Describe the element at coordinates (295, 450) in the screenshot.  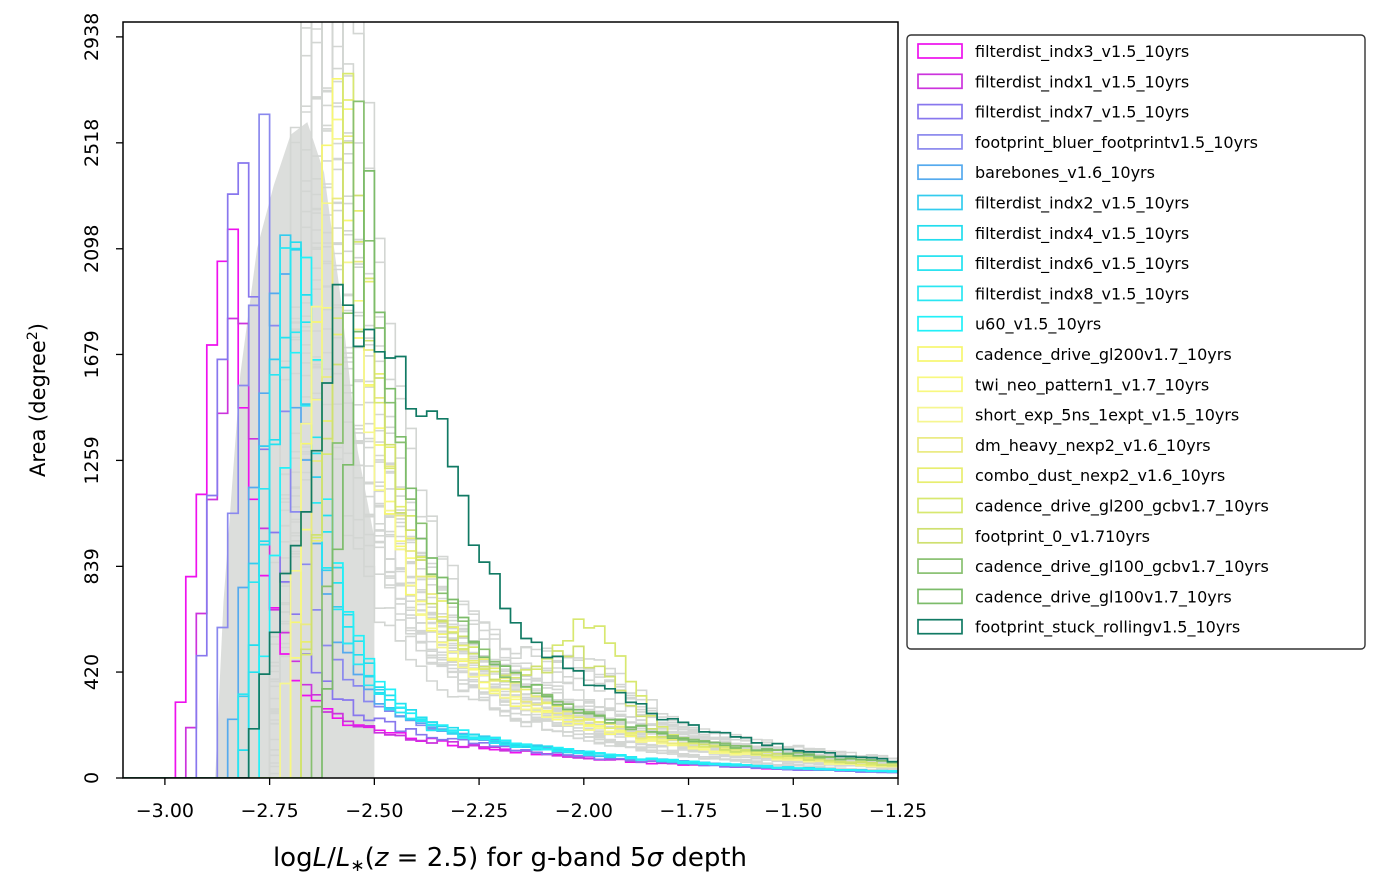
I see `background-density-fill` at that location.